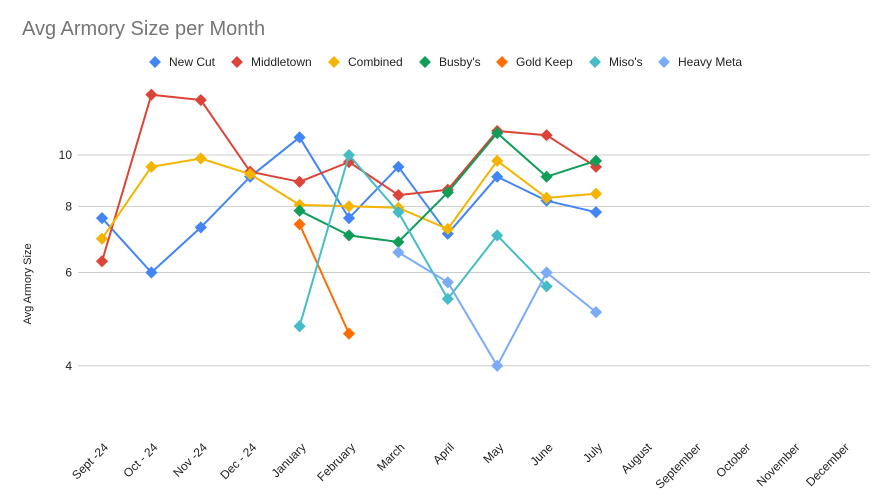  I want to click on series-gold-keep, so click(324, 279).